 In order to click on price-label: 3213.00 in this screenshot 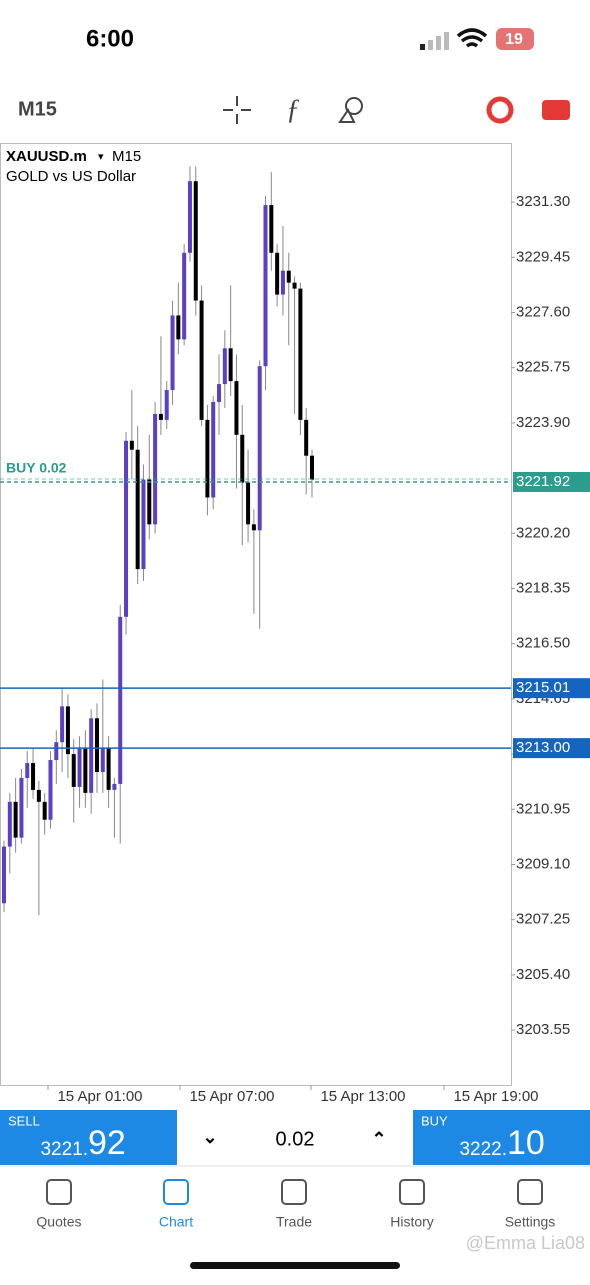, I will do `click(543, 747)`.